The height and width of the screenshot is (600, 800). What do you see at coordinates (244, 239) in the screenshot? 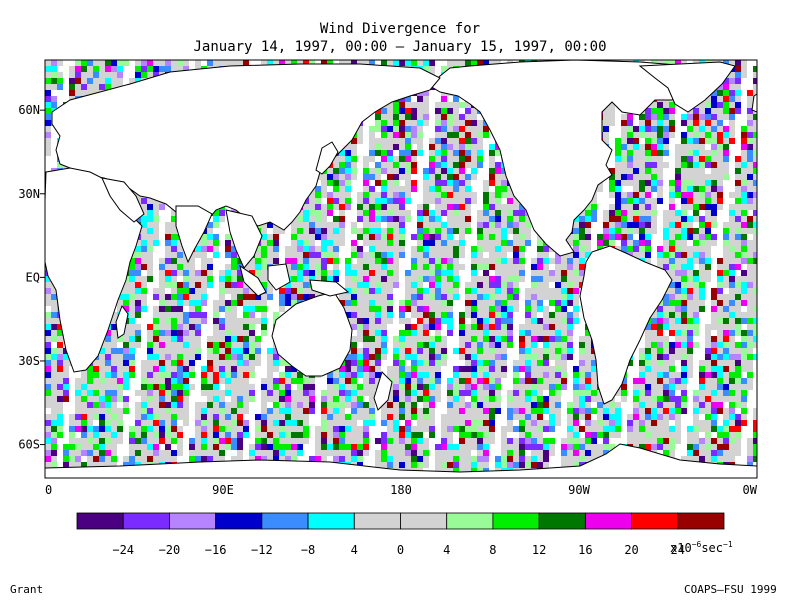
I see `land-indochina` at bounding box center [244, 239].